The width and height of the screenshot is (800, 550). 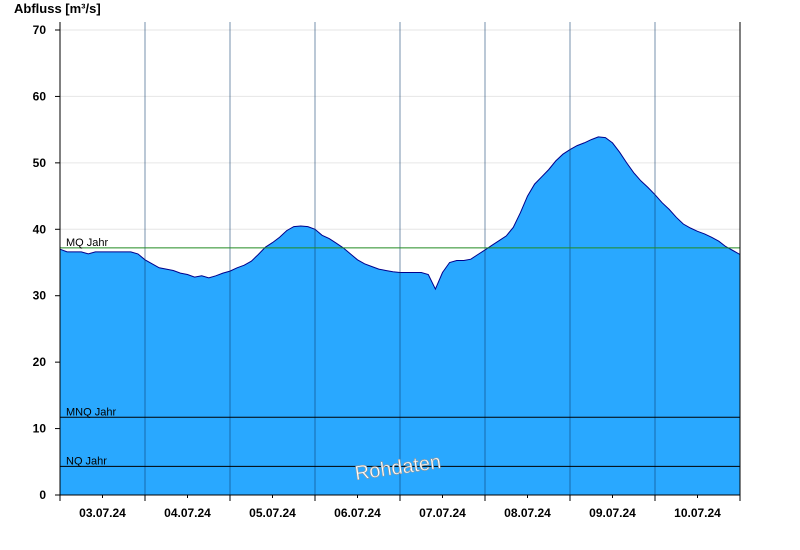 I want to click on x-tick-label: 04.07.24, so click(x=187, y=513).